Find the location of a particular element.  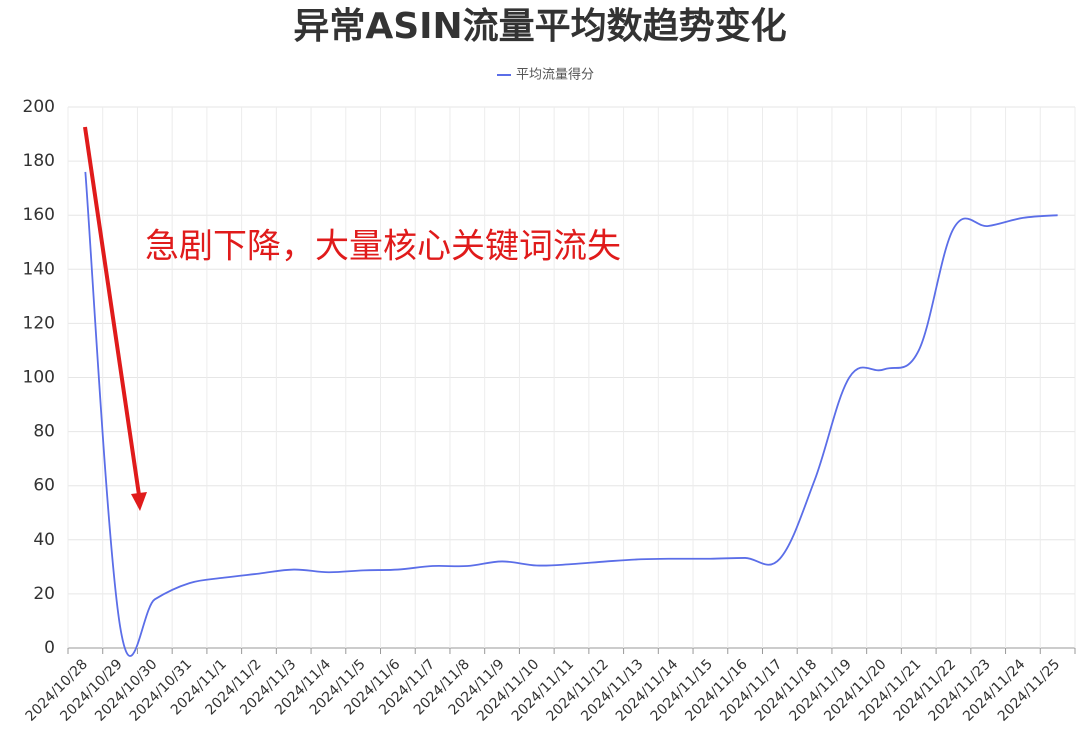

y-tick-label: 160 is located at coordinates (39, 215).